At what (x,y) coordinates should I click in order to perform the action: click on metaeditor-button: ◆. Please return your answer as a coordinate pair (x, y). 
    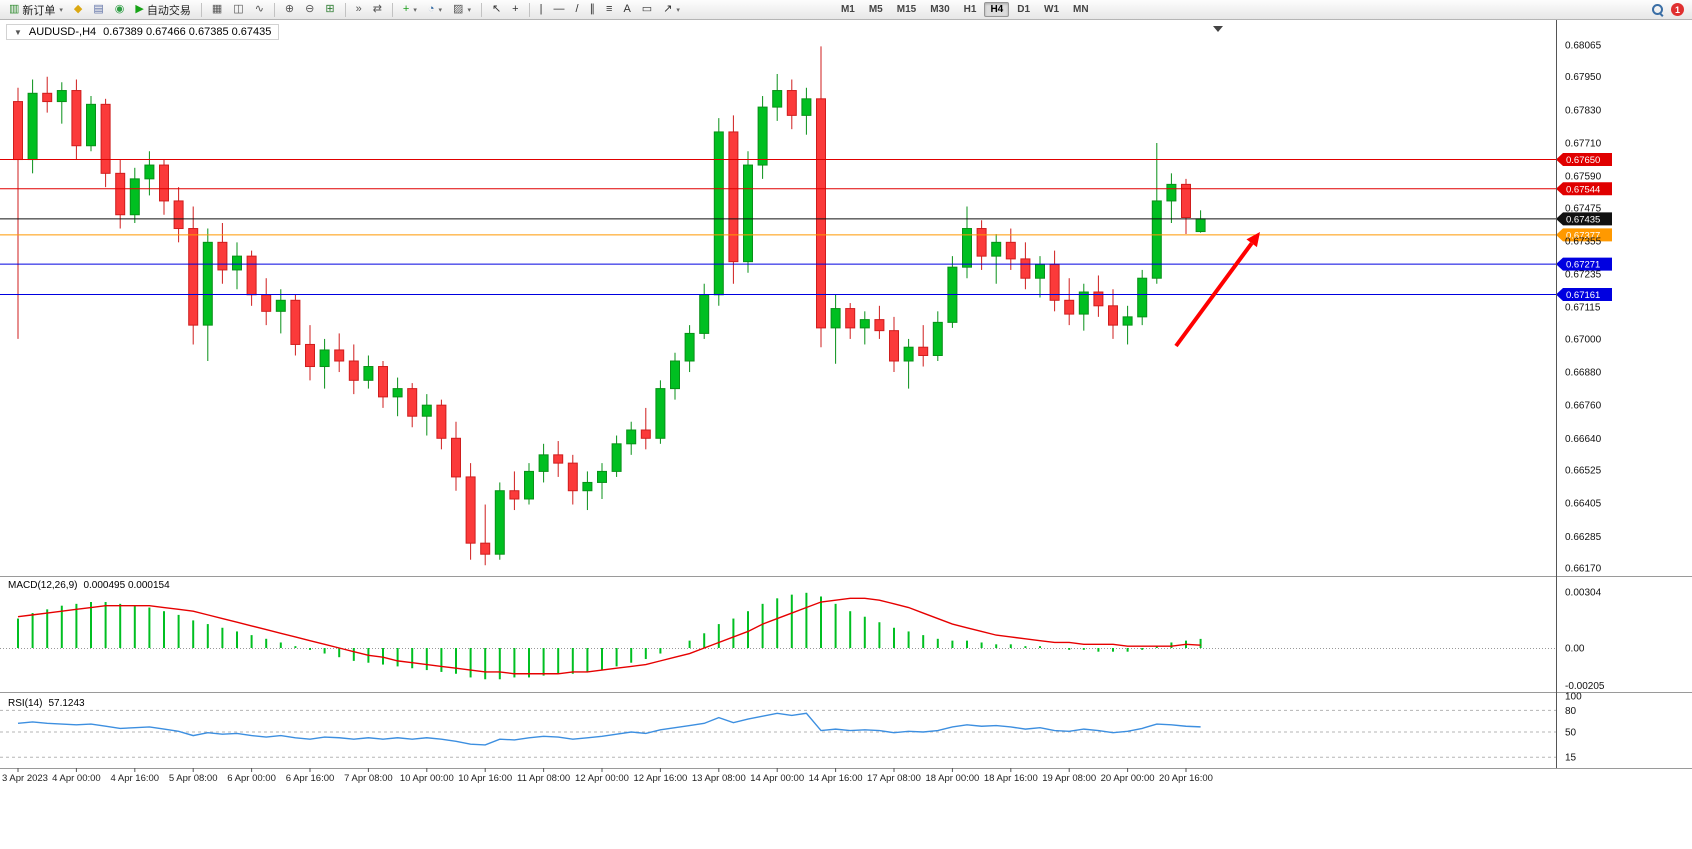
    Looking at the image, I should click on (78, 9).